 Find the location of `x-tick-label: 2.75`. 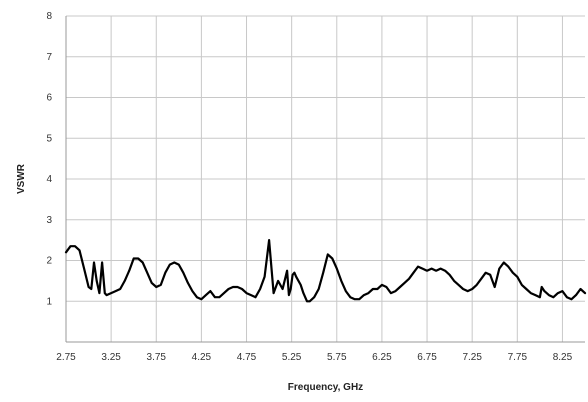

x-tick-label: 2.75 is located at coordinates (66, 357).